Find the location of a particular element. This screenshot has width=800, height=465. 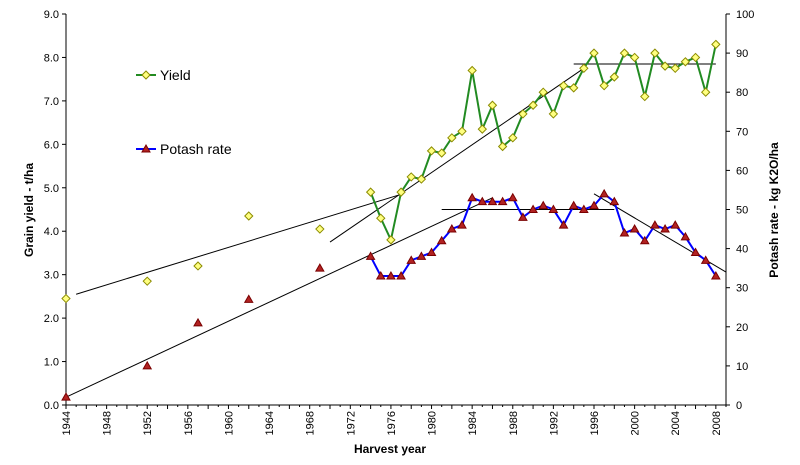

y-right-tick-label: 40 is located at coordinates (742, 250).